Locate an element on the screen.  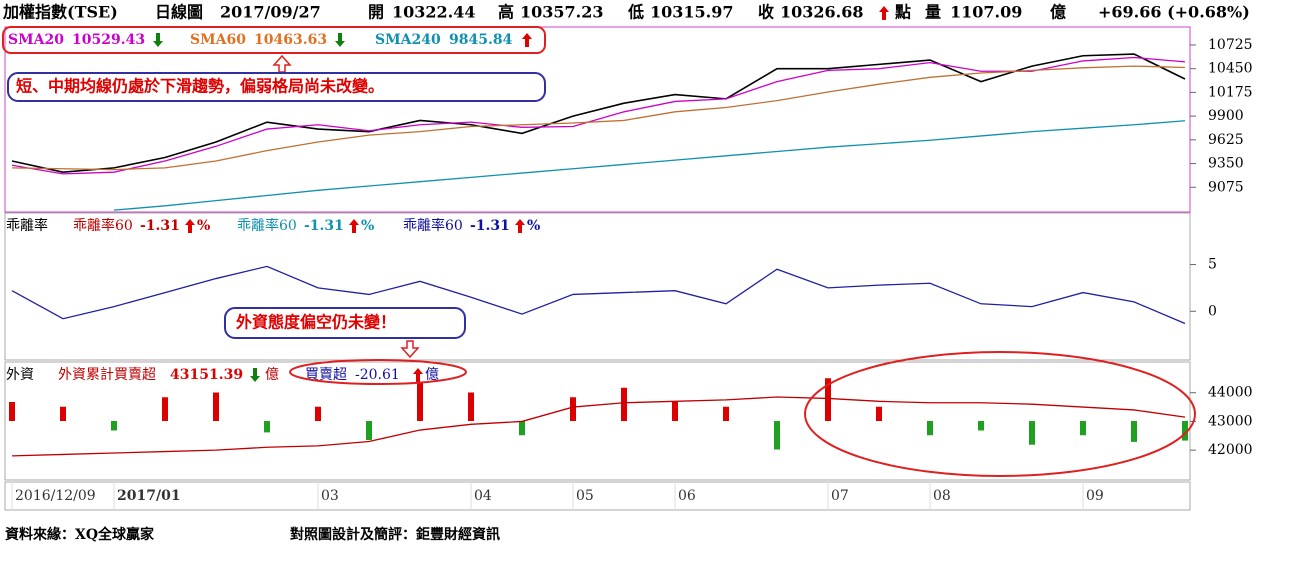
annotation: 短、中期均線仍處於下滑趨勢，偏弱格局尚未改變。 is located at coordinates (200, 86).